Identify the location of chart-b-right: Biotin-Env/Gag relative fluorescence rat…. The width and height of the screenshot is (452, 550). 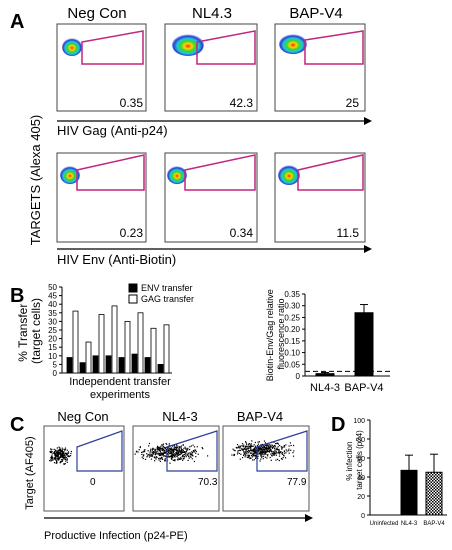
(327, 340).